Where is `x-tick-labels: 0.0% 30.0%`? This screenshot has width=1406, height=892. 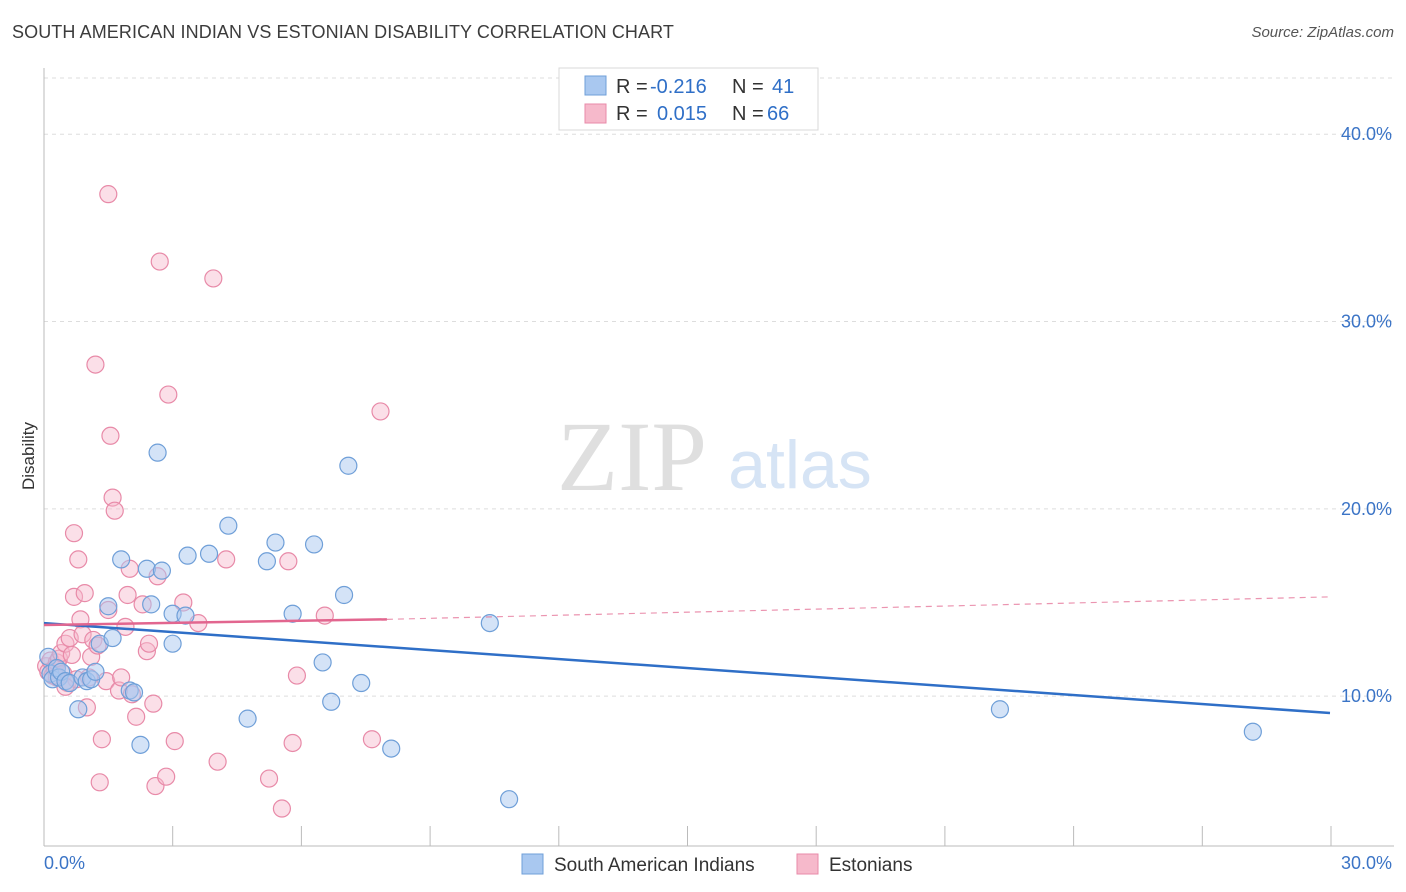 x-tick-labels: 0.0% 30.0% is located at coordinates (718, 863).